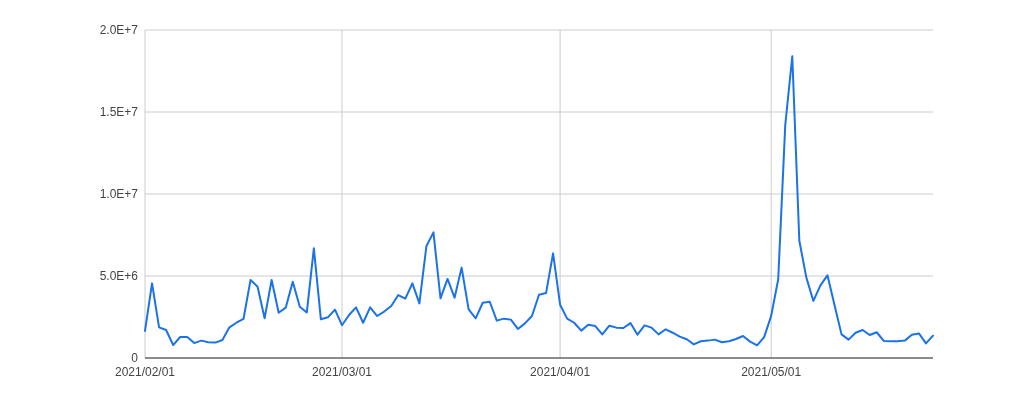  What do you see at coordinates (135, 358) in the screenshot?
I see `y-tick-label: 0` at bounding box center [135, 358].